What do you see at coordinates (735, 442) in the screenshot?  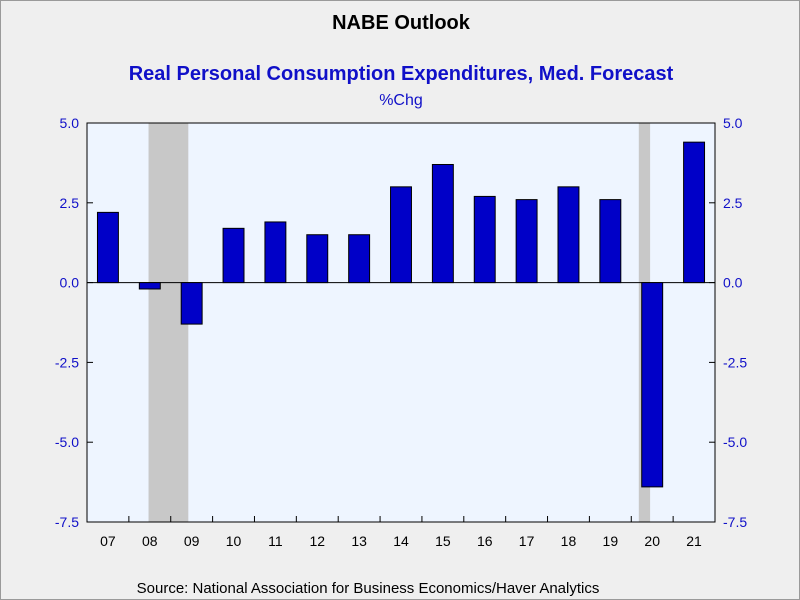 I see `ytick-label-right: -5.0` at bounding box center [735, 442].